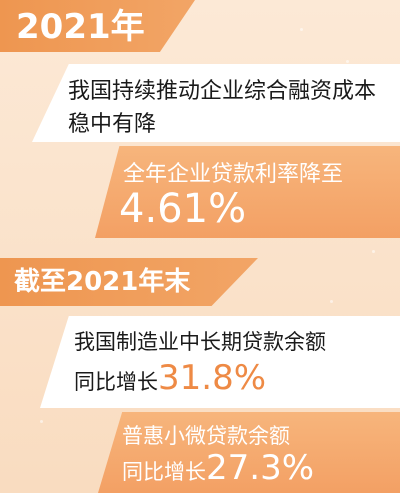 Image resolution: width=400 pixels, height=493 pixels. I want to click on rate-highlight-value: 4.61%, so click(183, 209).